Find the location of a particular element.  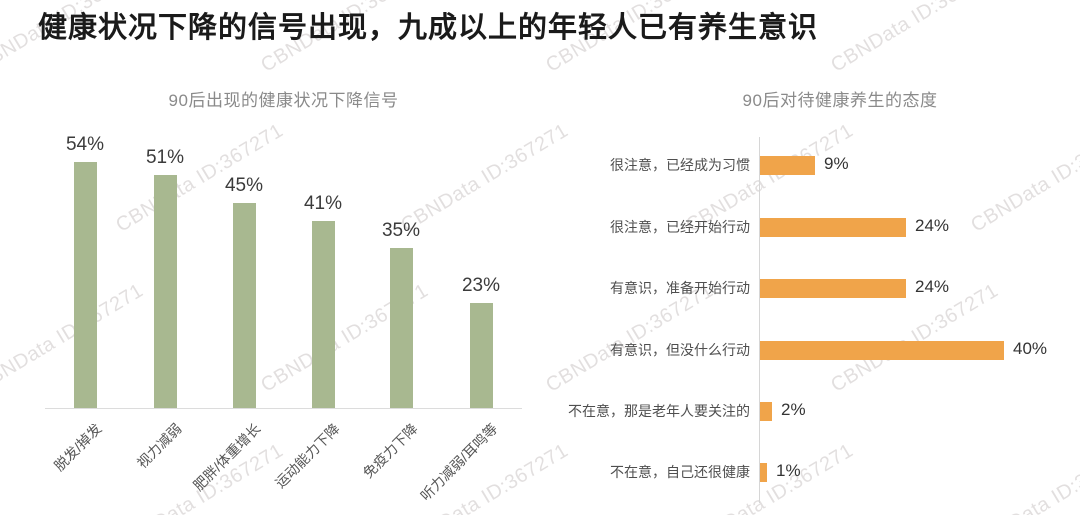

category-label: 脱发/掉发 is located at coordinates (77, 447).